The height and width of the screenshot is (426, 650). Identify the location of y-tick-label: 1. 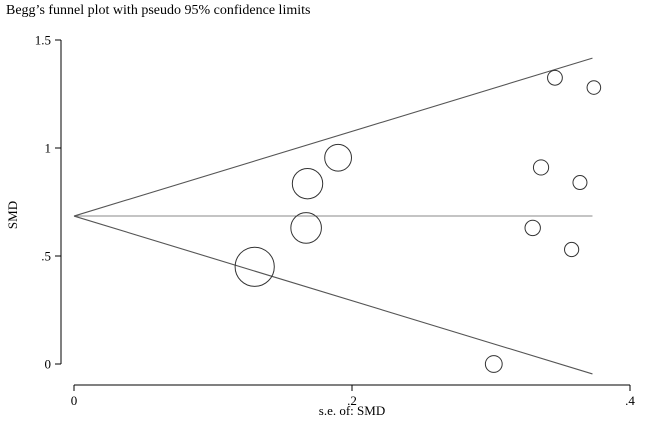
(48, 148).